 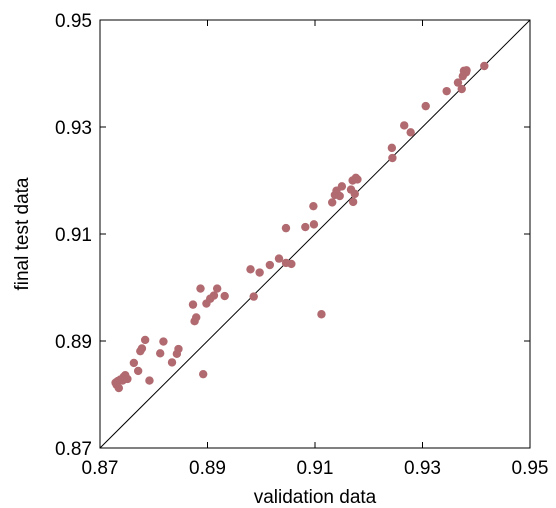 I want to click on y-tick-label: 0.91, so click(x=73, y=235).